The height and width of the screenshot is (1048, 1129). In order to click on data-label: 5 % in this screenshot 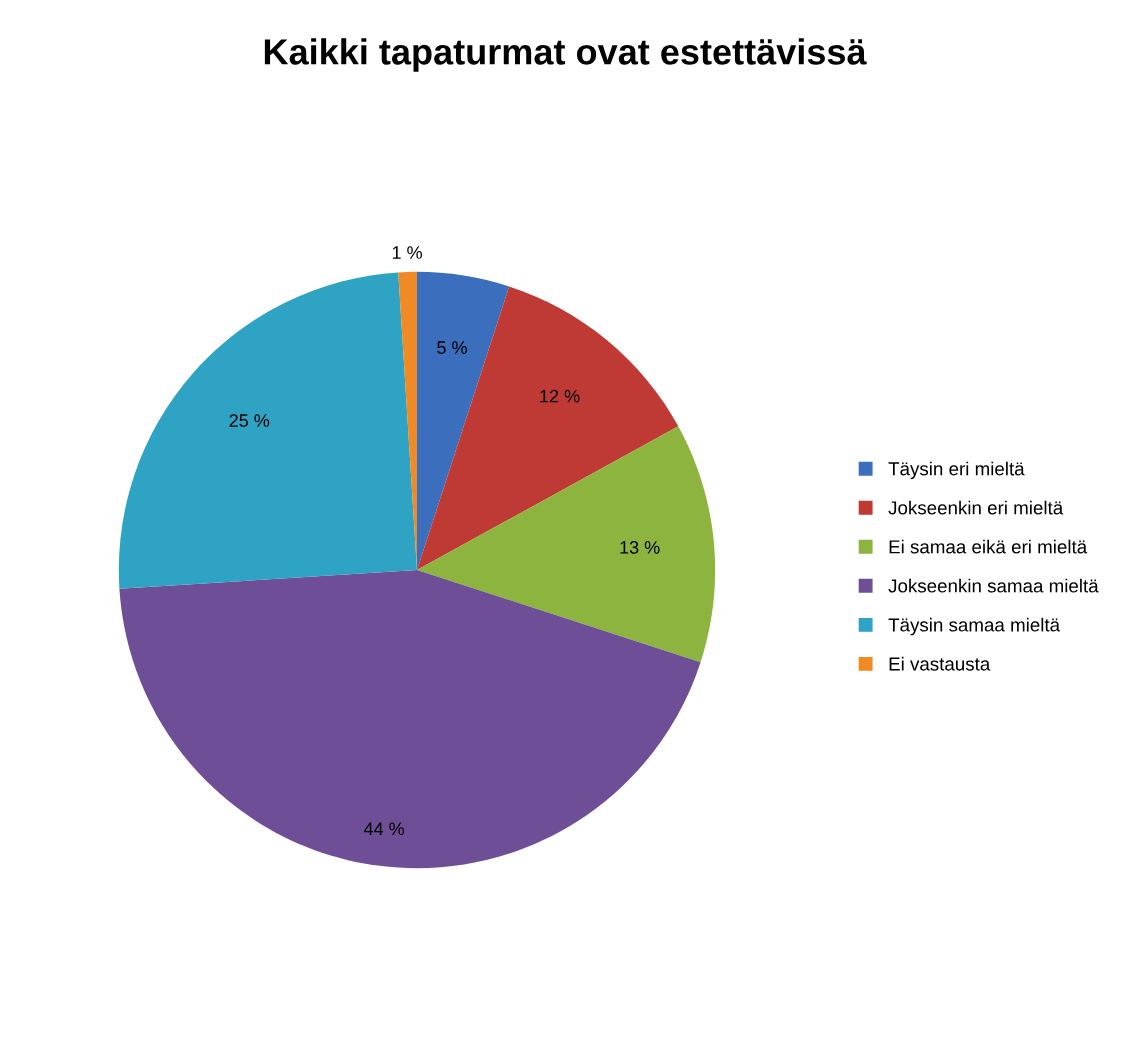, I will do `click(452, 347)`.